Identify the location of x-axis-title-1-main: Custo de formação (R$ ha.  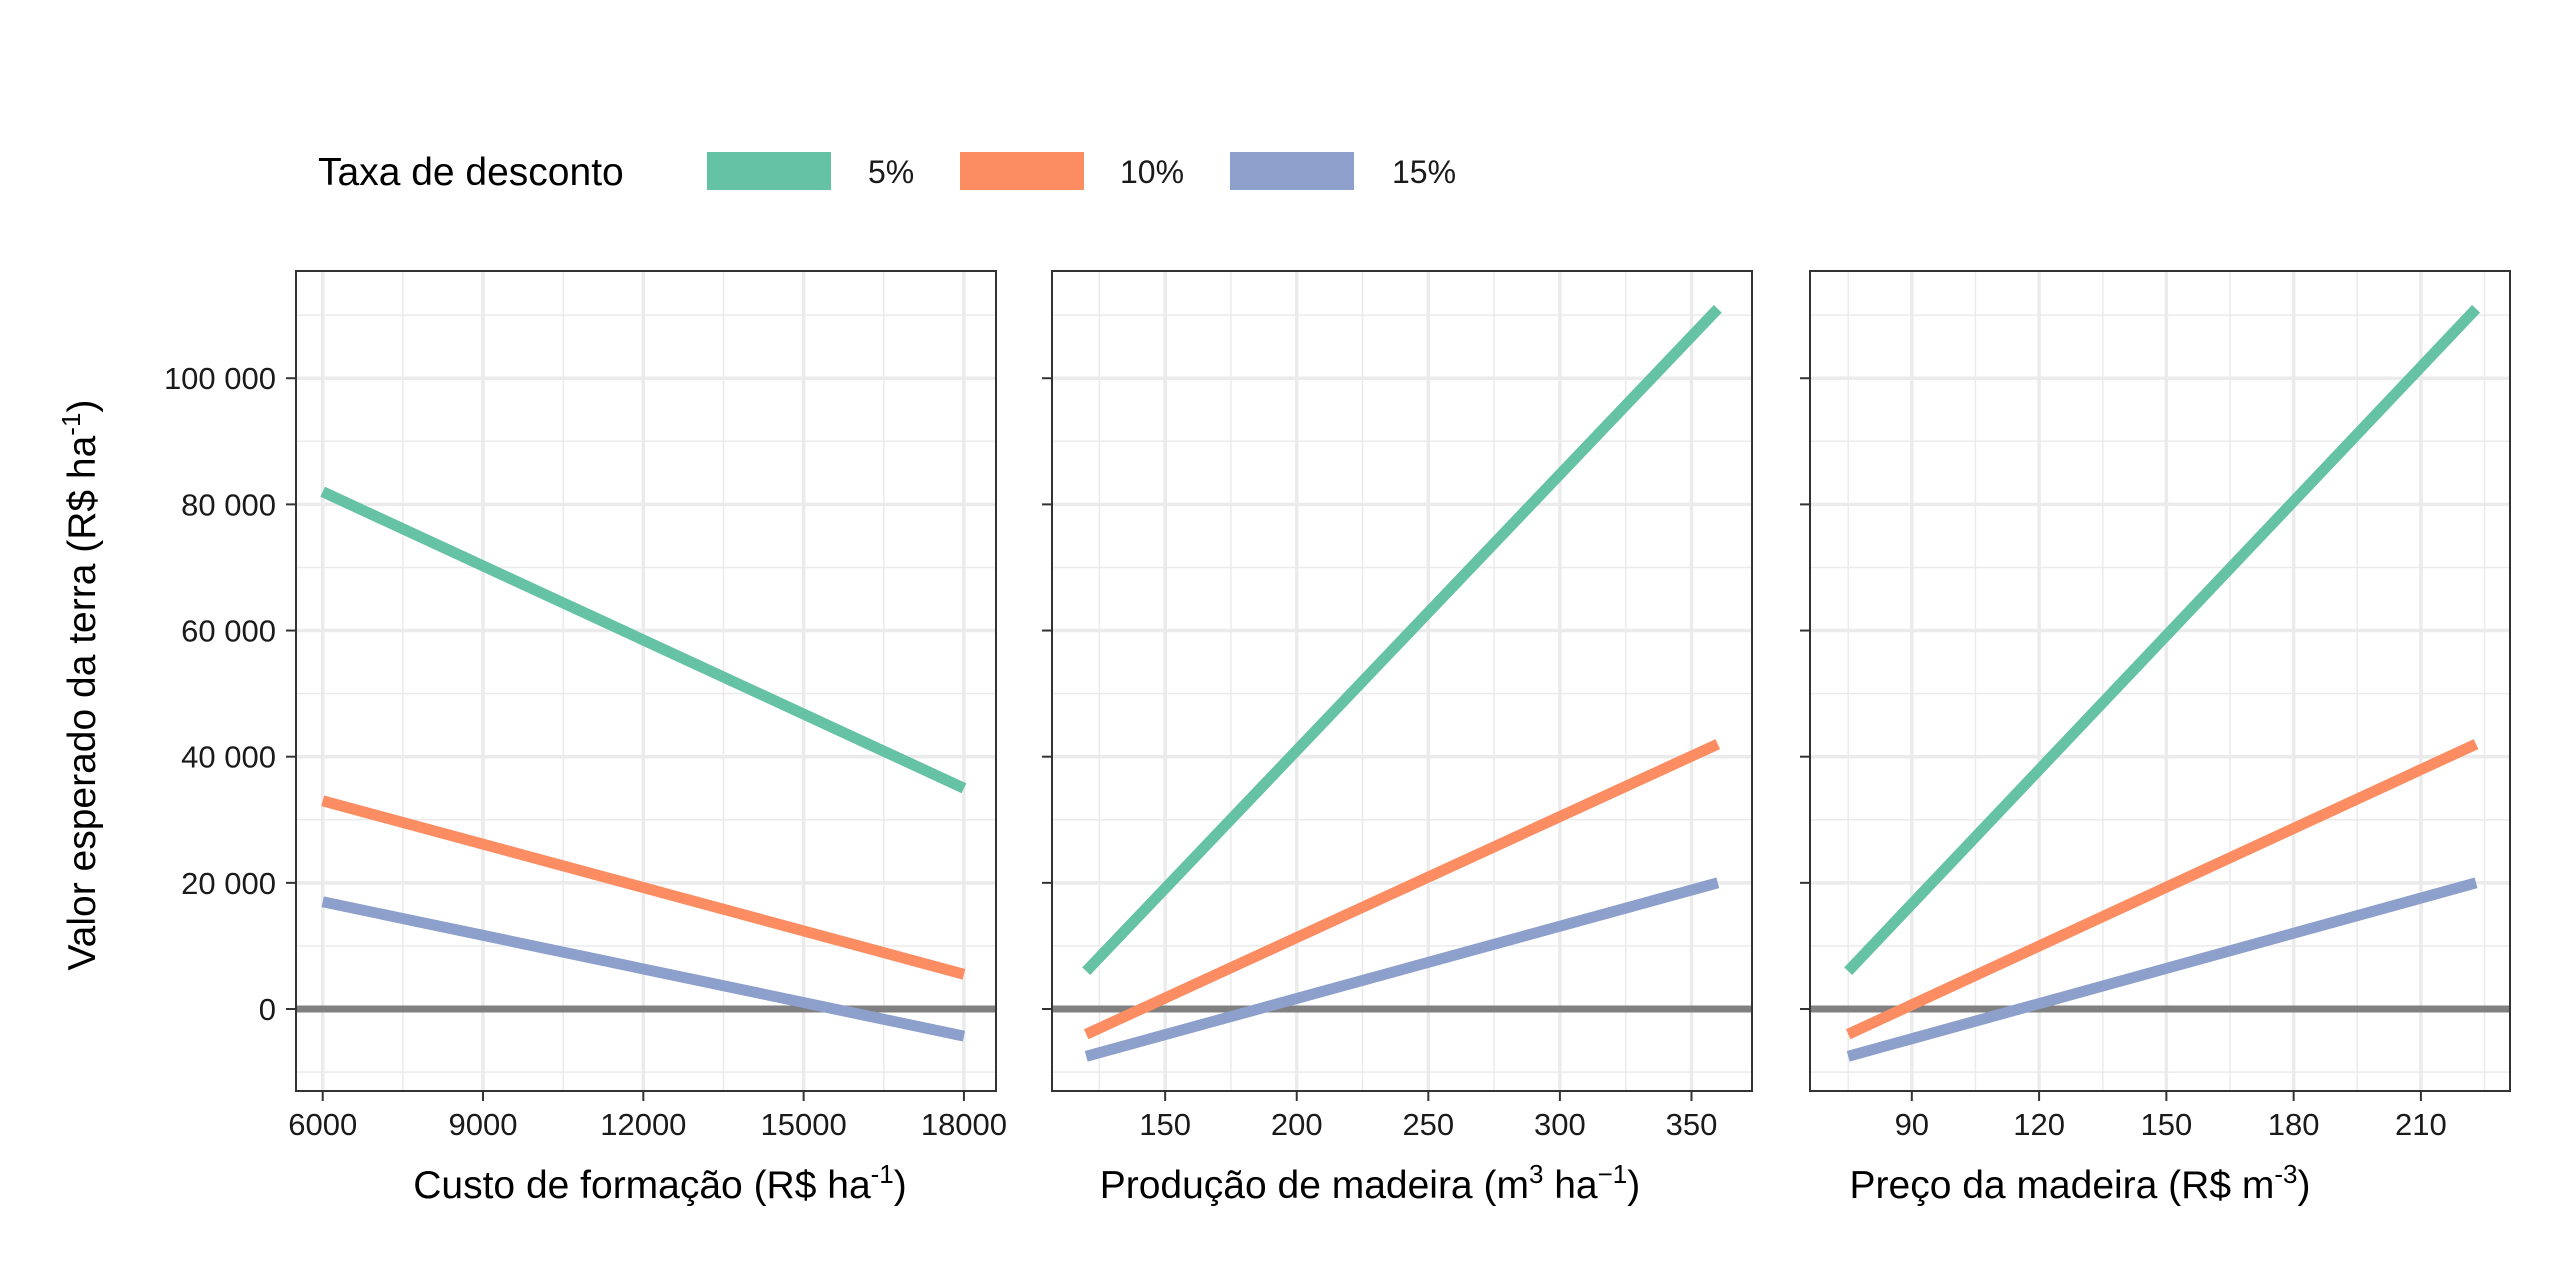
(642, 1185).